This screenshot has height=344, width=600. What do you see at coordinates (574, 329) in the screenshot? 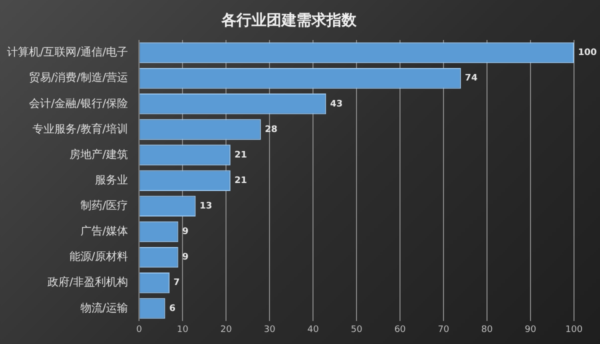
I see `x-tick-label: 100` at bounding box center [574, 329].